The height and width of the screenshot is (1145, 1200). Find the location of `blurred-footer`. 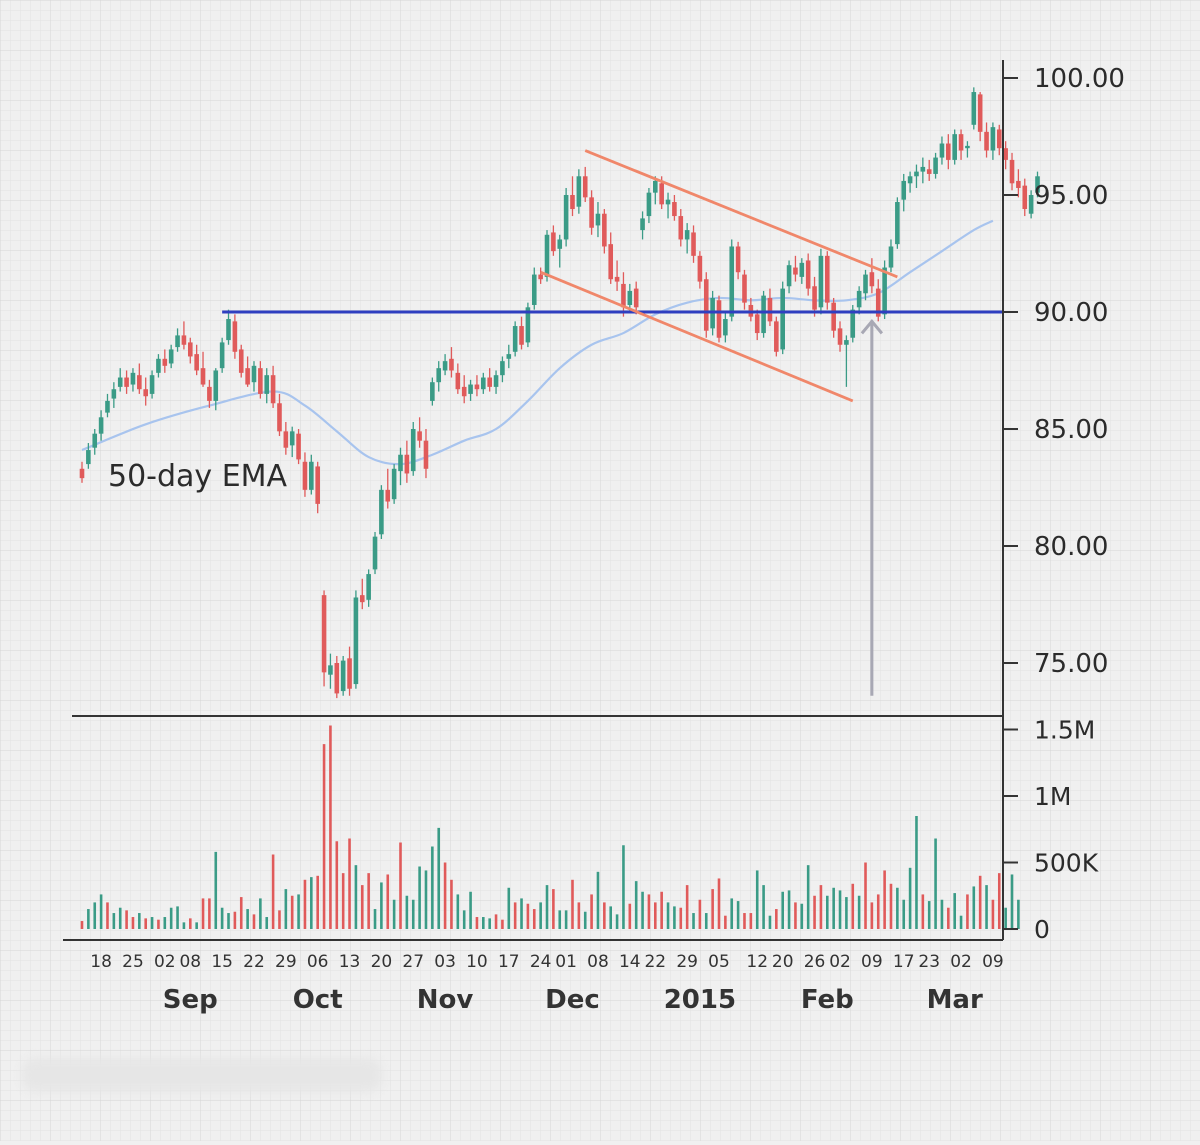

blurred-footer is located at coordinates (202, 1075).